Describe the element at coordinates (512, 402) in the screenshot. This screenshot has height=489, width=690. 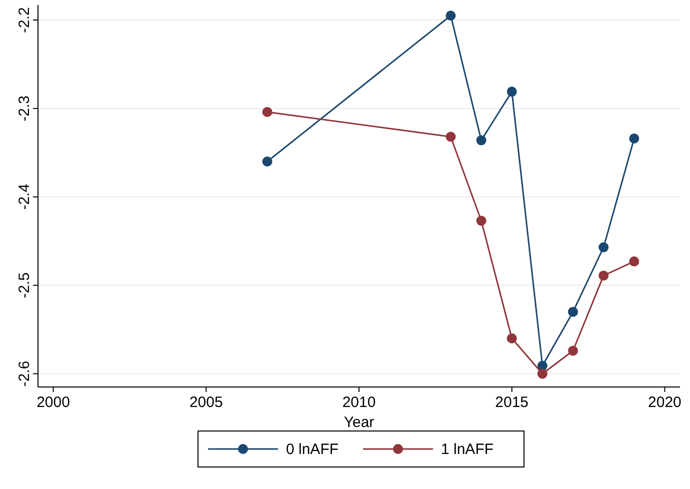
I see `x-tick-label: 2015` at that location.